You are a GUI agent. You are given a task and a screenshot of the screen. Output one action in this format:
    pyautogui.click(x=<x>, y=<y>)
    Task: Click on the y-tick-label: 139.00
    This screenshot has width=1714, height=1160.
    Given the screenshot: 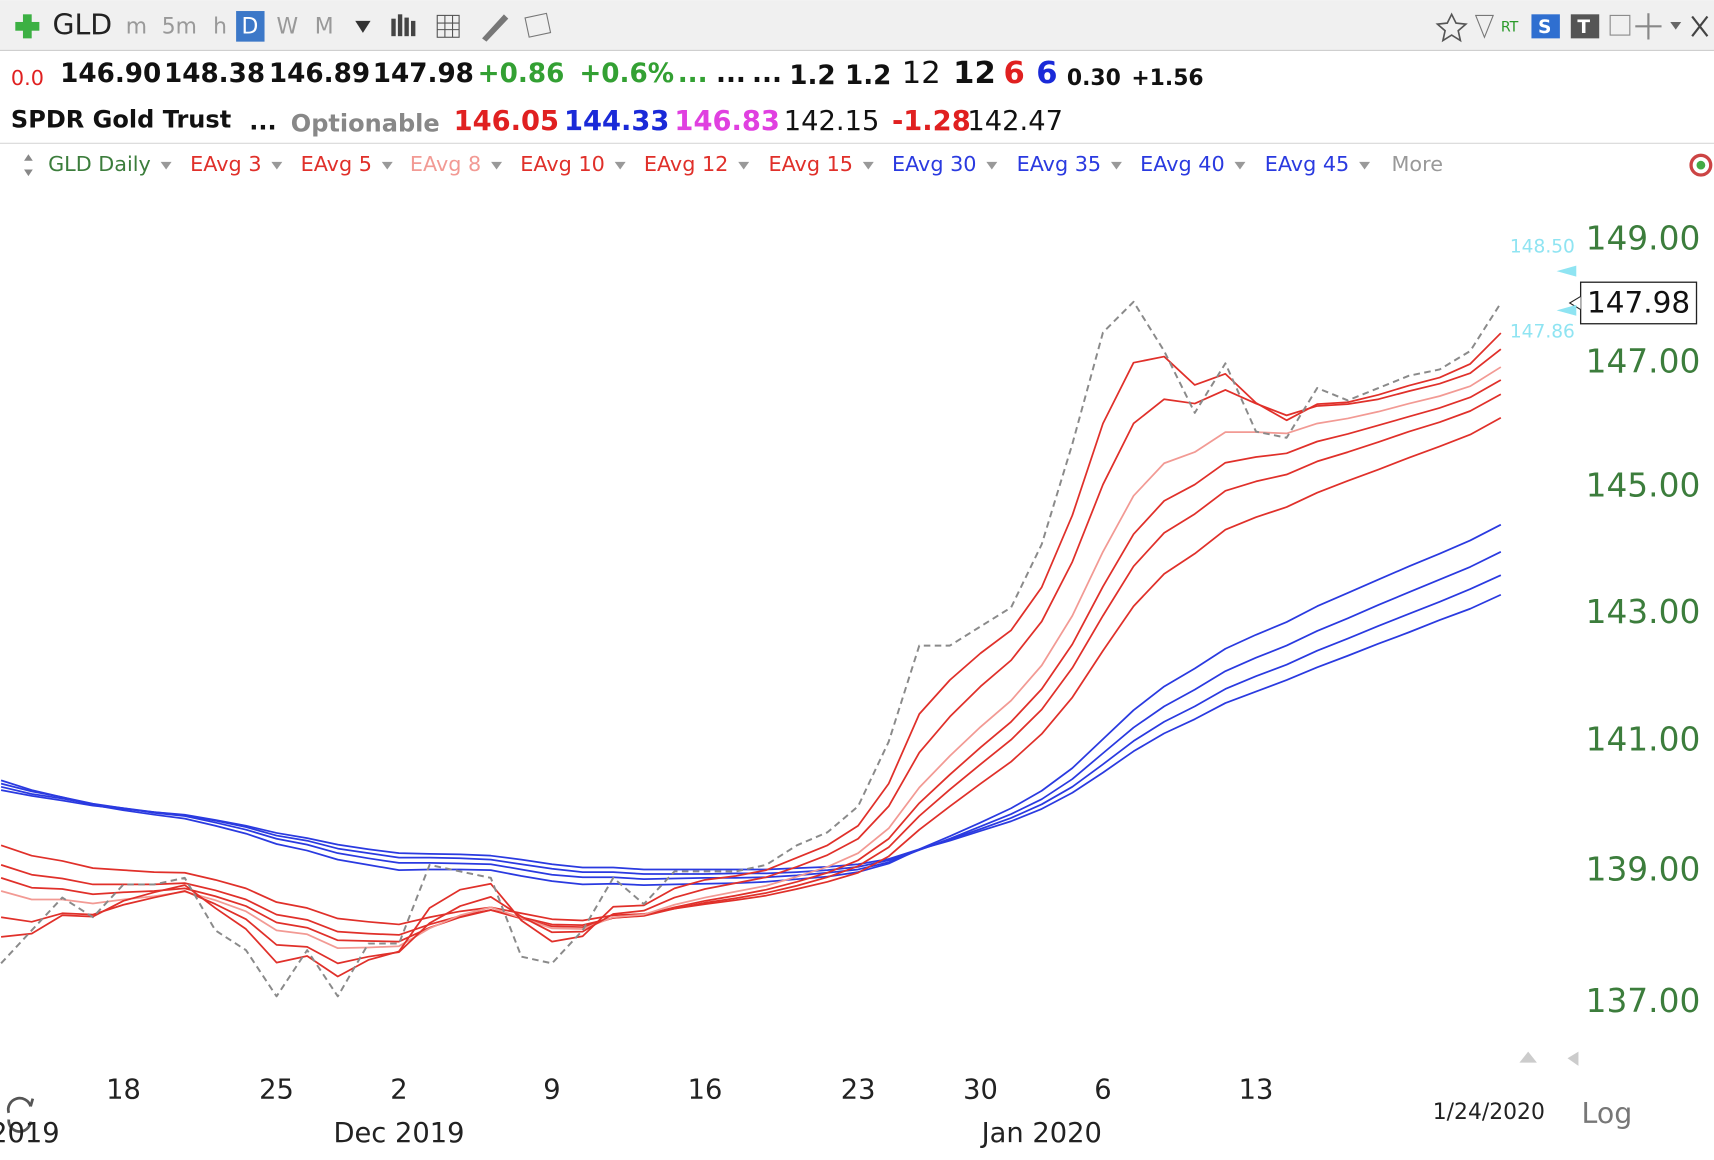 What is the action you would take?
    pyautogui.click(x=1643, y=869)
    